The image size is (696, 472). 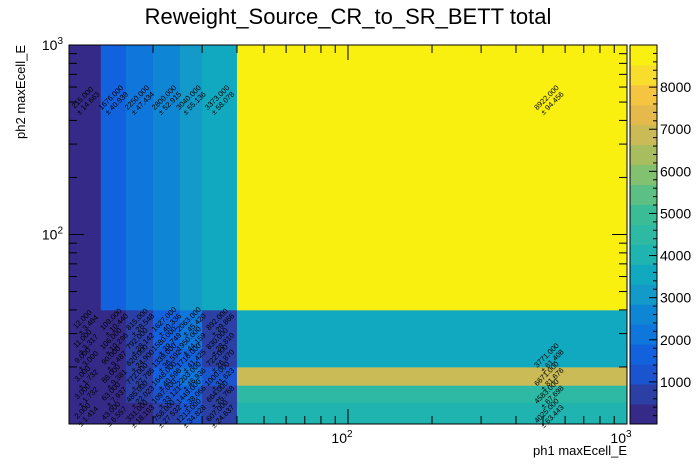 What do you see at coordinates (675, 87) in the screenshot?
I see `colorbar-tick-label: 8000` at bounding box center [675, 87].